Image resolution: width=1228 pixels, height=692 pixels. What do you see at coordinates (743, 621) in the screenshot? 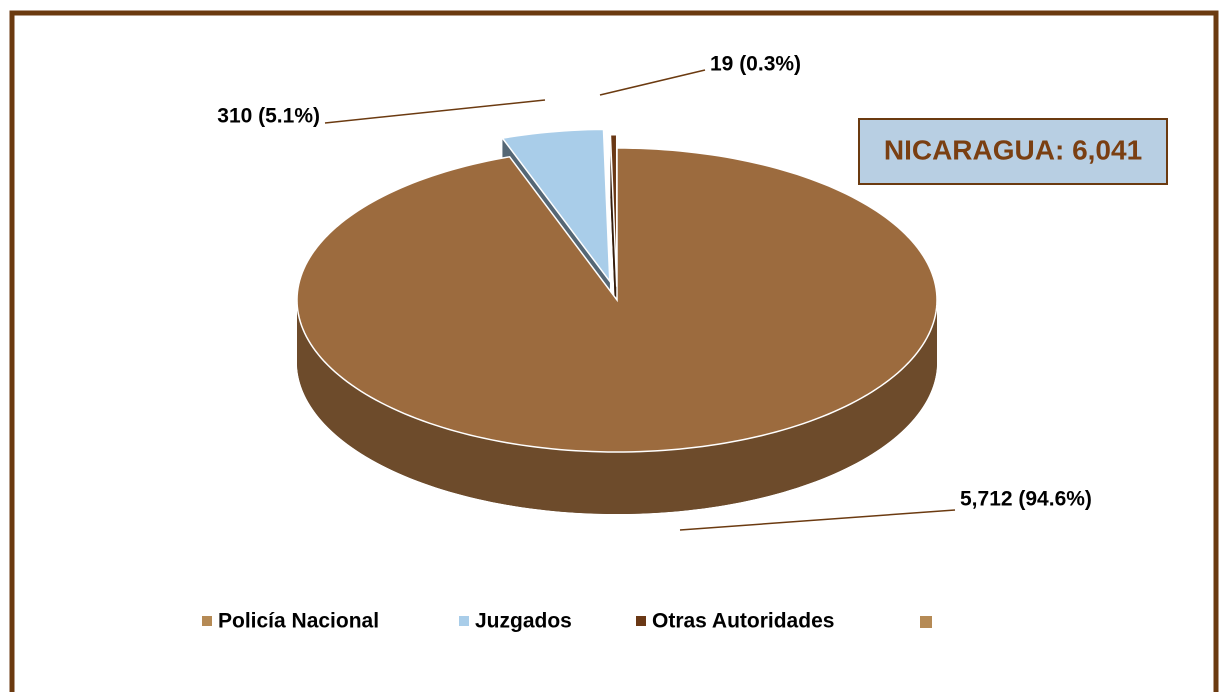
I see `legend-label: Otras Autoridades` at bounding box center [743, 621].